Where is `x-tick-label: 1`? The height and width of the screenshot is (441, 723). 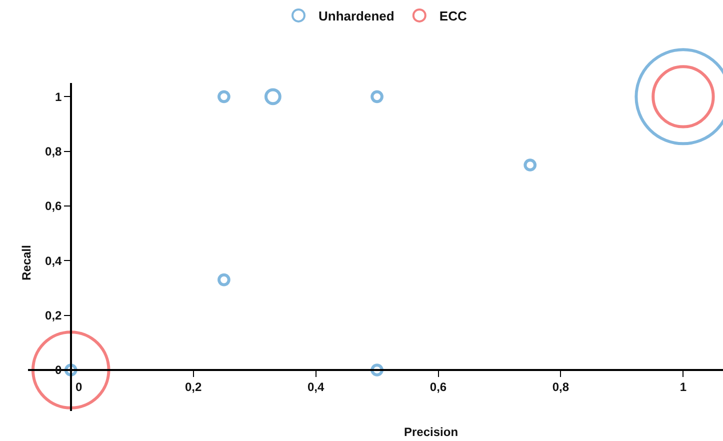
x-tick-label: 1 is located at coordinates (683, 387).